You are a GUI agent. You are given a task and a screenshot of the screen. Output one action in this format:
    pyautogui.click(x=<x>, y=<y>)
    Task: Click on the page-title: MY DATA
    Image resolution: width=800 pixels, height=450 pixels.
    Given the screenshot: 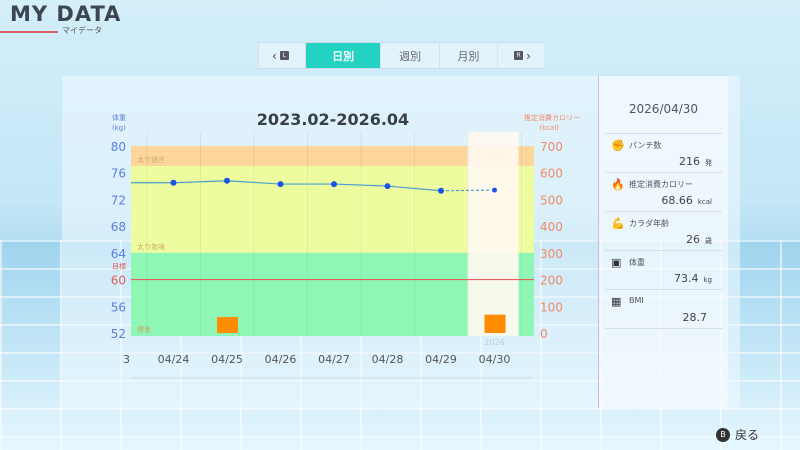 What is the action you would take?
    pyautogui.click(x=66, y=14)
    